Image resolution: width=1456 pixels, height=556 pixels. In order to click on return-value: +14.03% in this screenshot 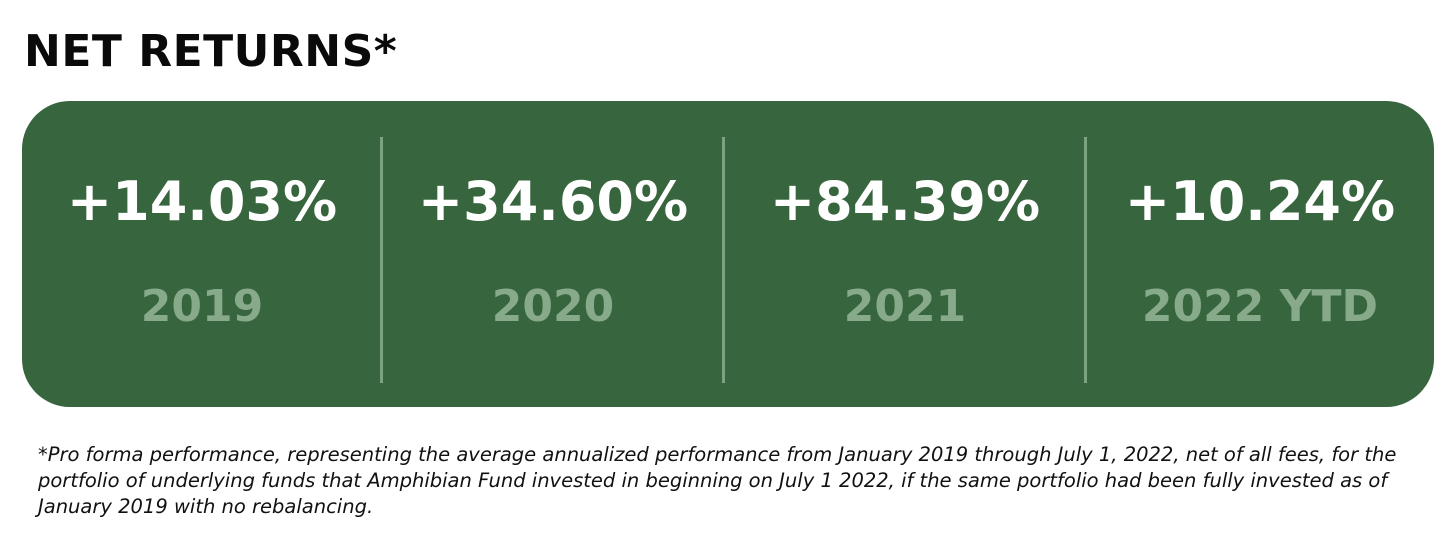, I will do `click(202, 201)`.